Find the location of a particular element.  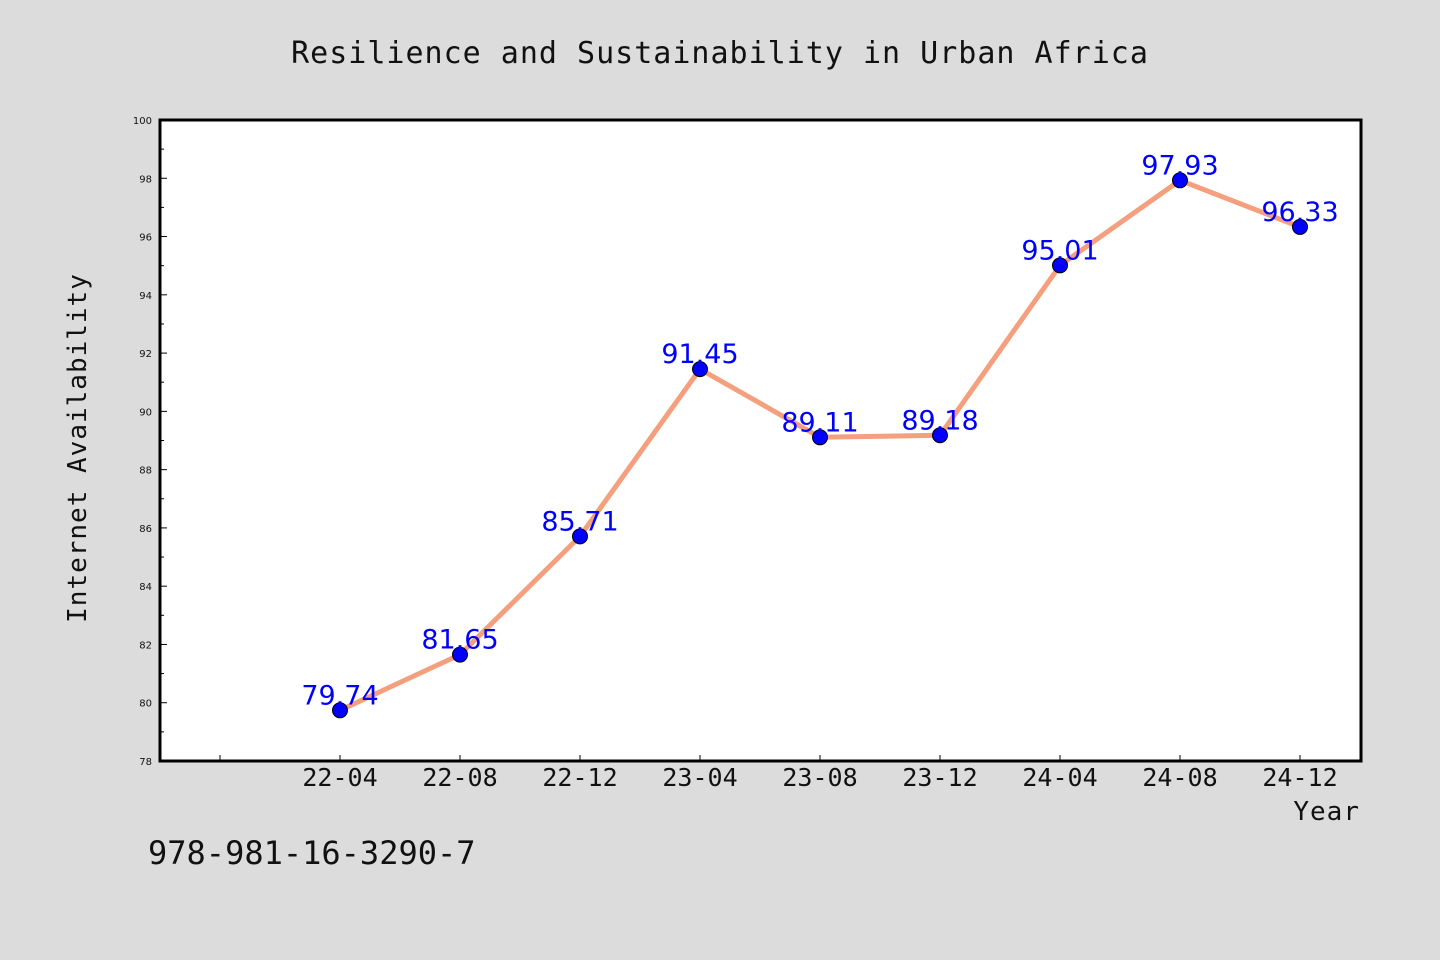

data-label: 89.11 is located at coordinates (819, 422).